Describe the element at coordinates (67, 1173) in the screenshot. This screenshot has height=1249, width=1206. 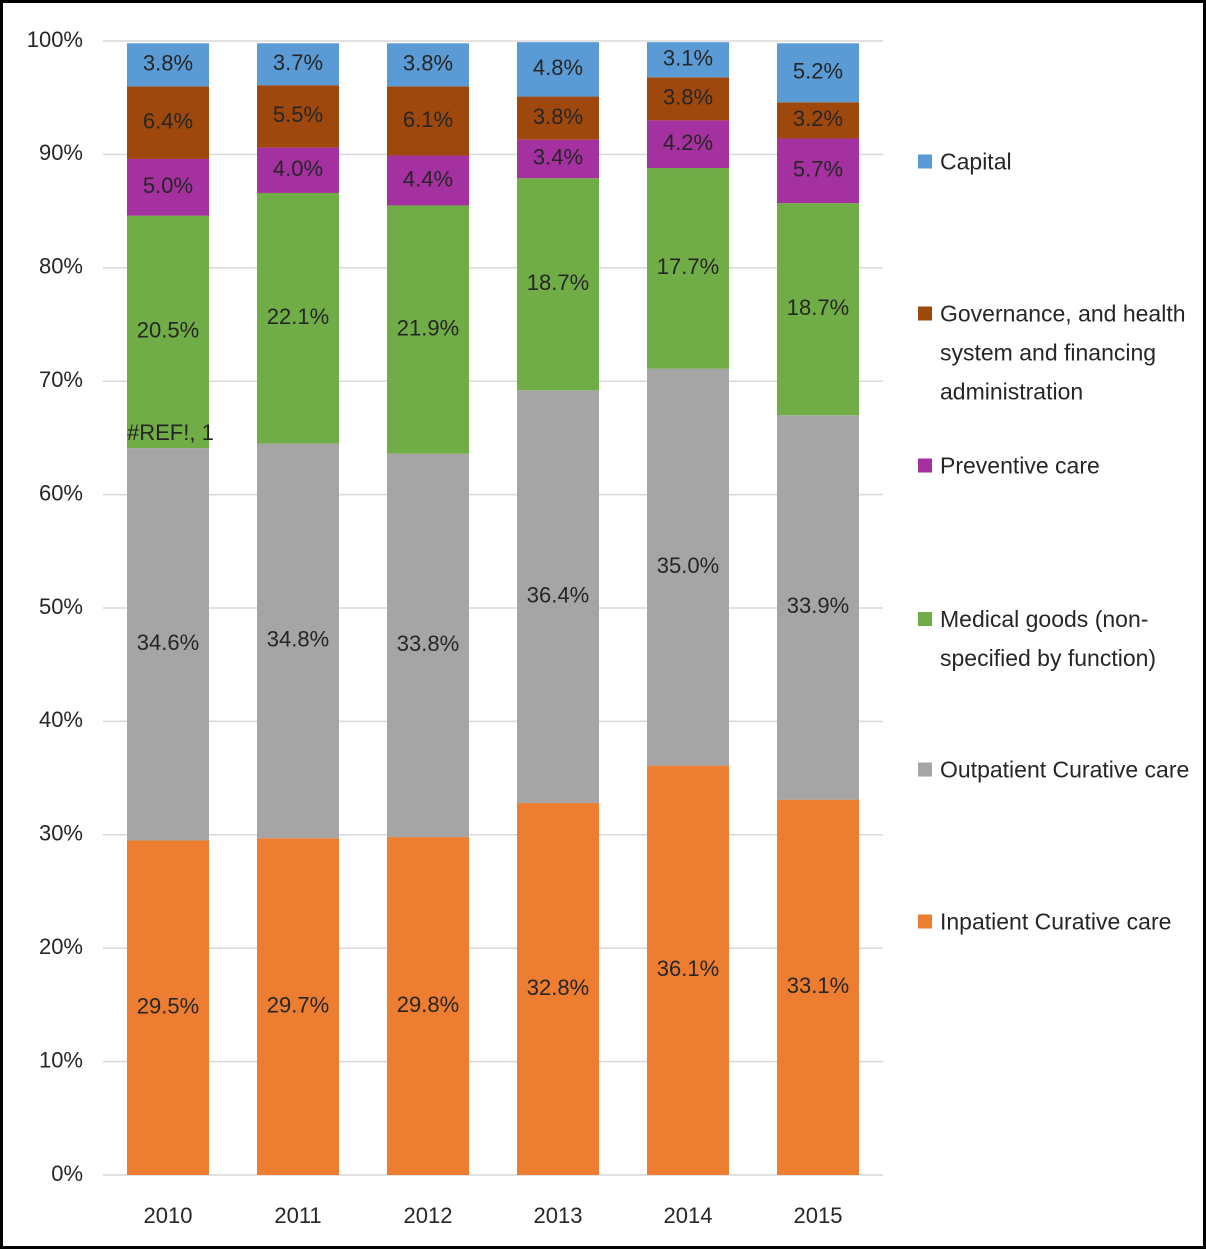
I see `y-tick-label: 0%` at that location.